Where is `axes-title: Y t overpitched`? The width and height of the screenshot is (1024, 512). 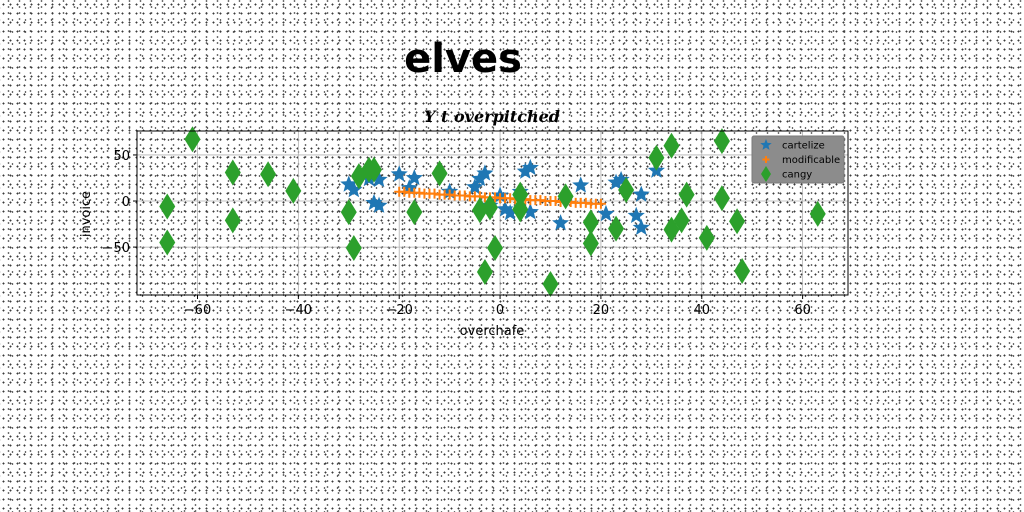 axes-title: Y t overpitched is located at coordinates (492, 116).